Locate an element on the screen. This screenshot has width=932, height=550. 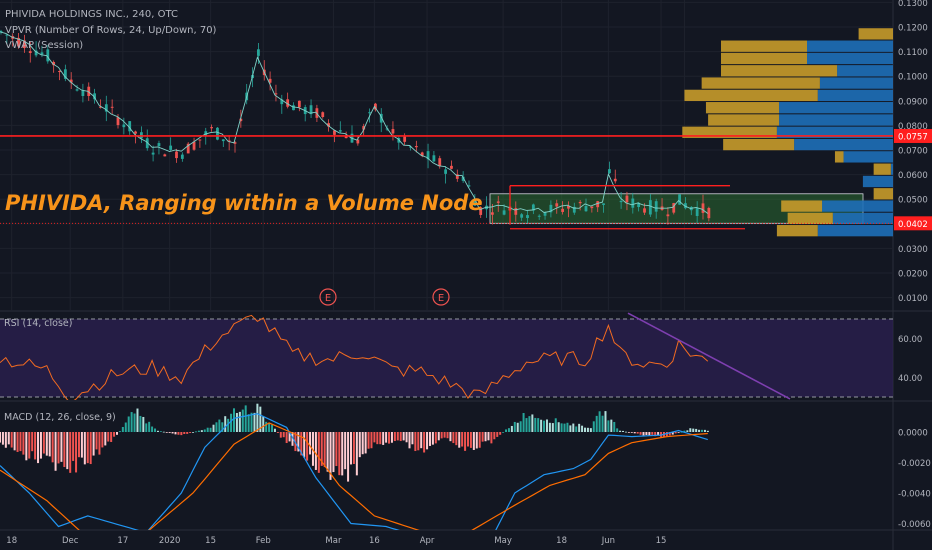
vpvr-legend: VPVR (Number Of Rows, 24, Up/Down, 70) is located at coordinates (111, 30).